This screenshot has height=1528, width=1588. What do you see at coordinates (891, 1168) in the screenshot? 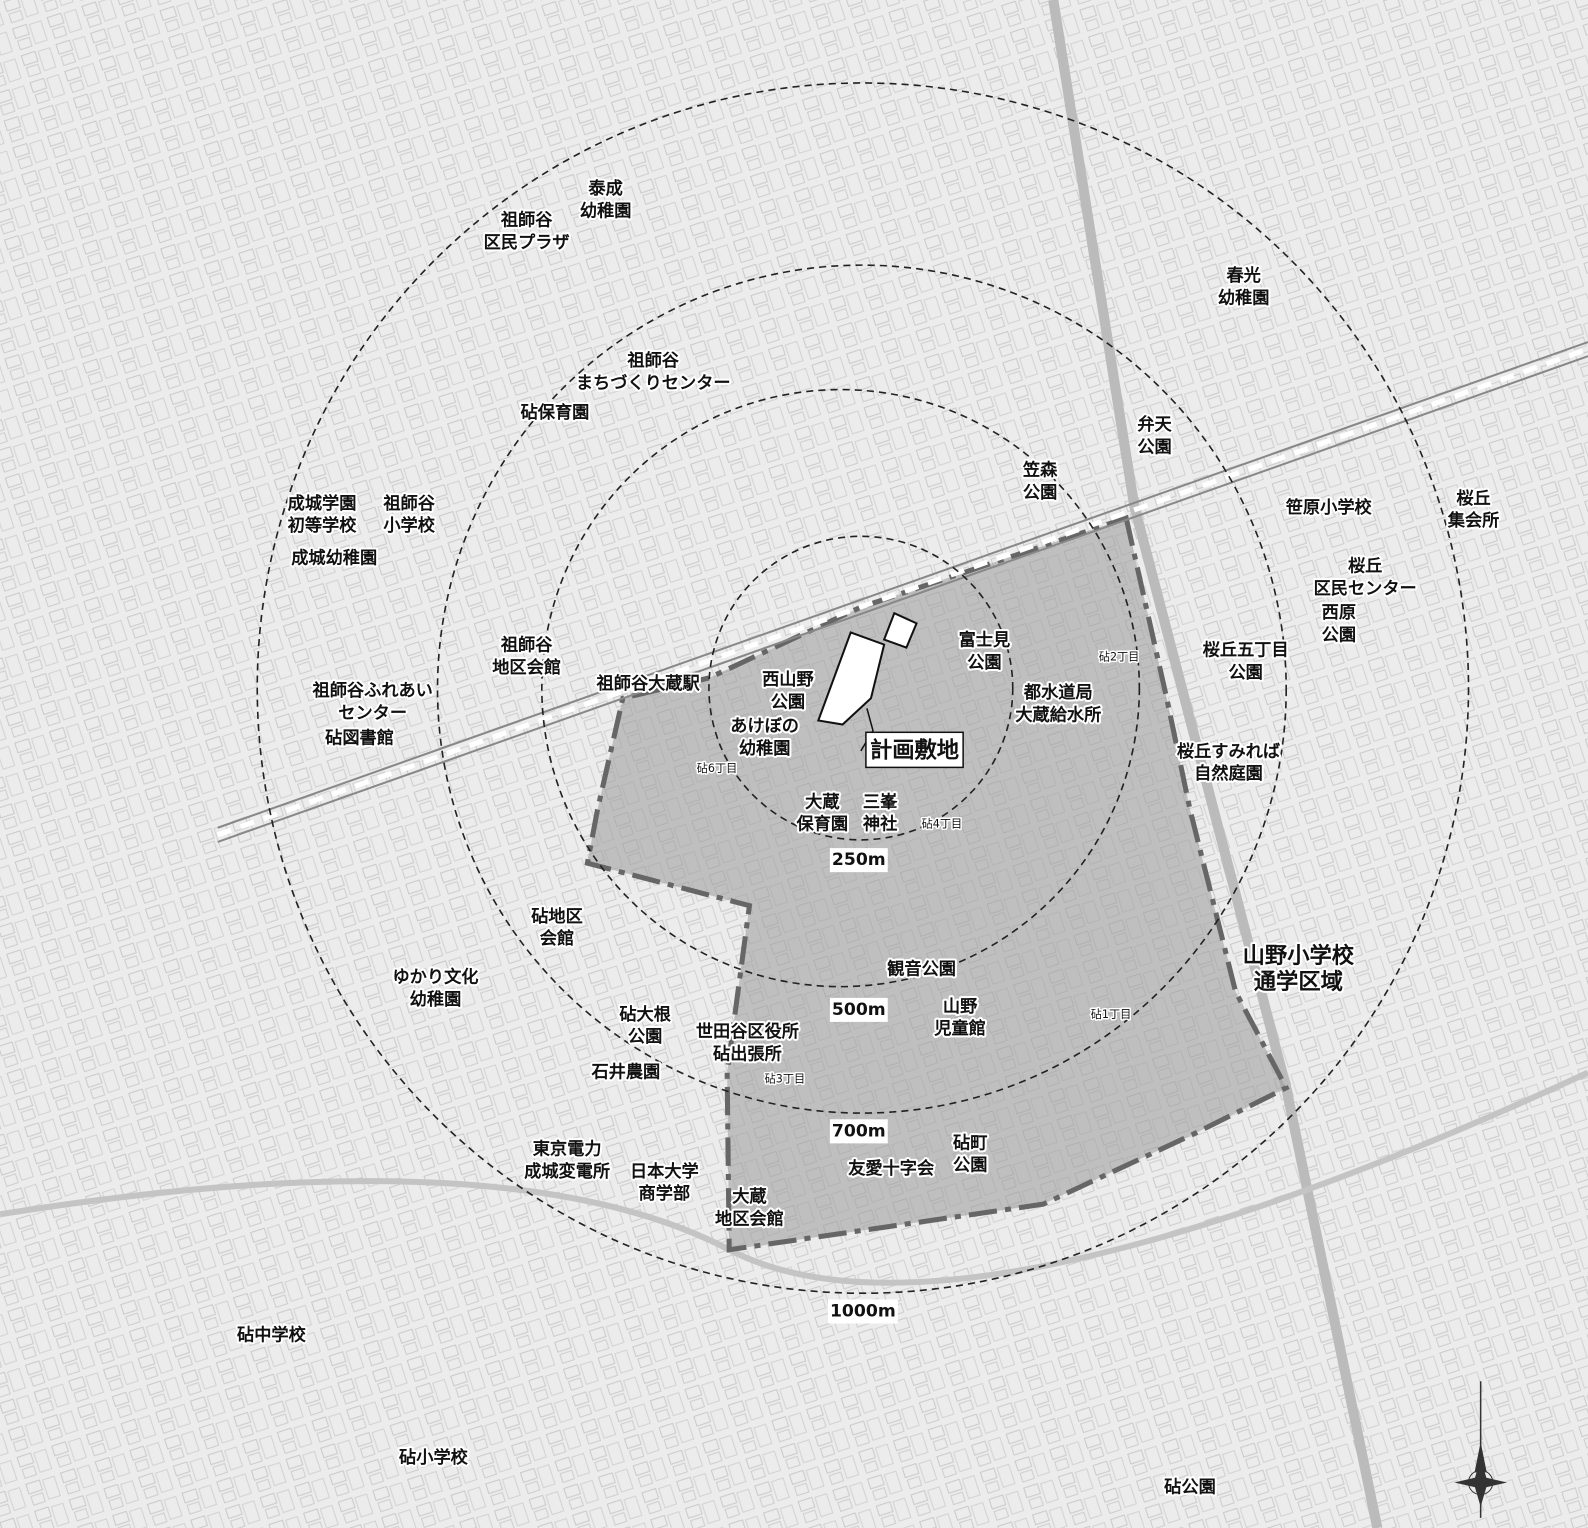
I see `facility-label: 友愛十字会` at bounding box center [891, 1168].